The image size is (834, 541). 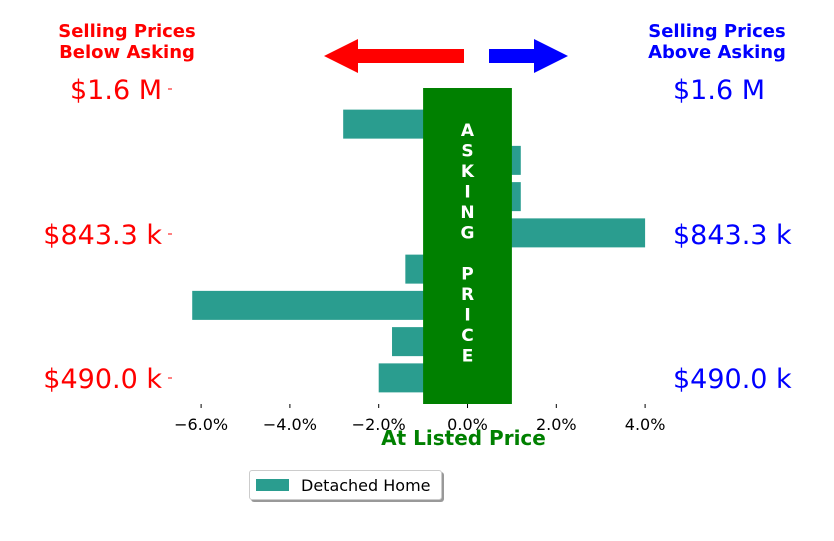 I want to click on chart-legend: Detached Home, so click(x=345, y=485).